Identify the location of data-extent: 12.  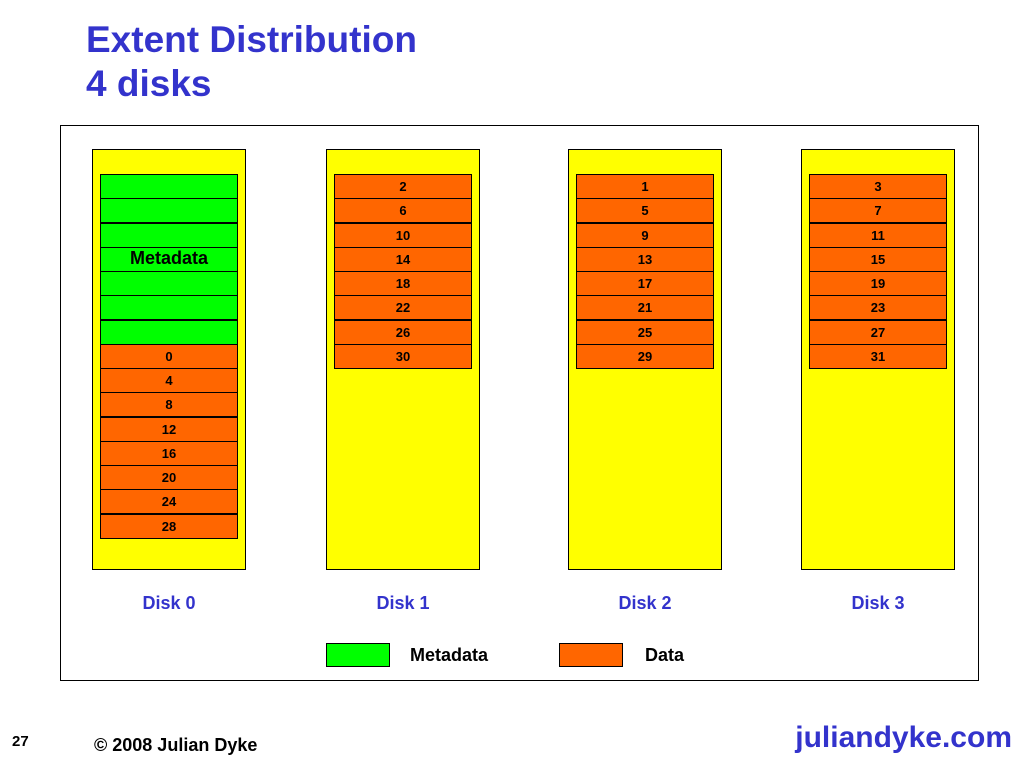
(169, 429).